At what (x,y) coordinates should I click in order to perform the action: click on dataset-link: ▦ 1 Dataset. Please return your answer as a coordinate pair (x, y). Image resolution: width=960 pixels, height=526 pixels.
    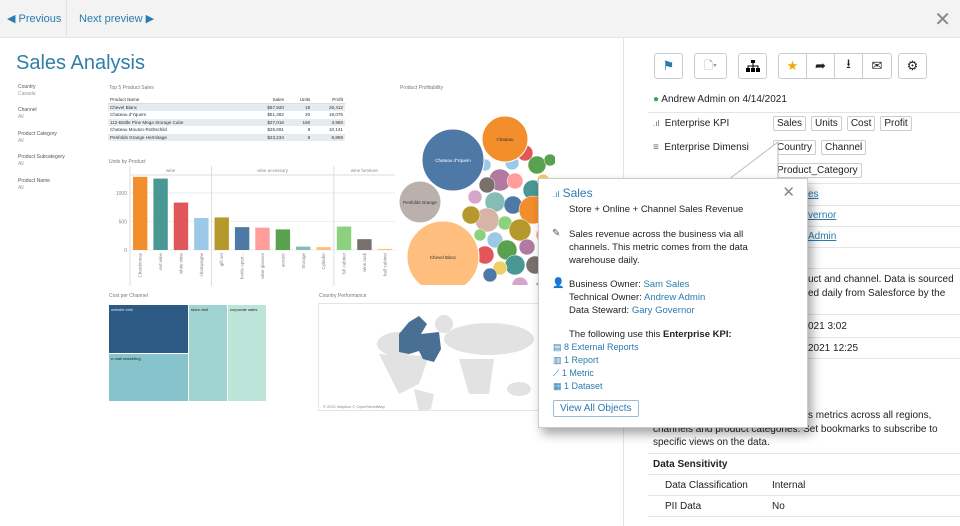
    Looking at the image, I should click on (578, 386).